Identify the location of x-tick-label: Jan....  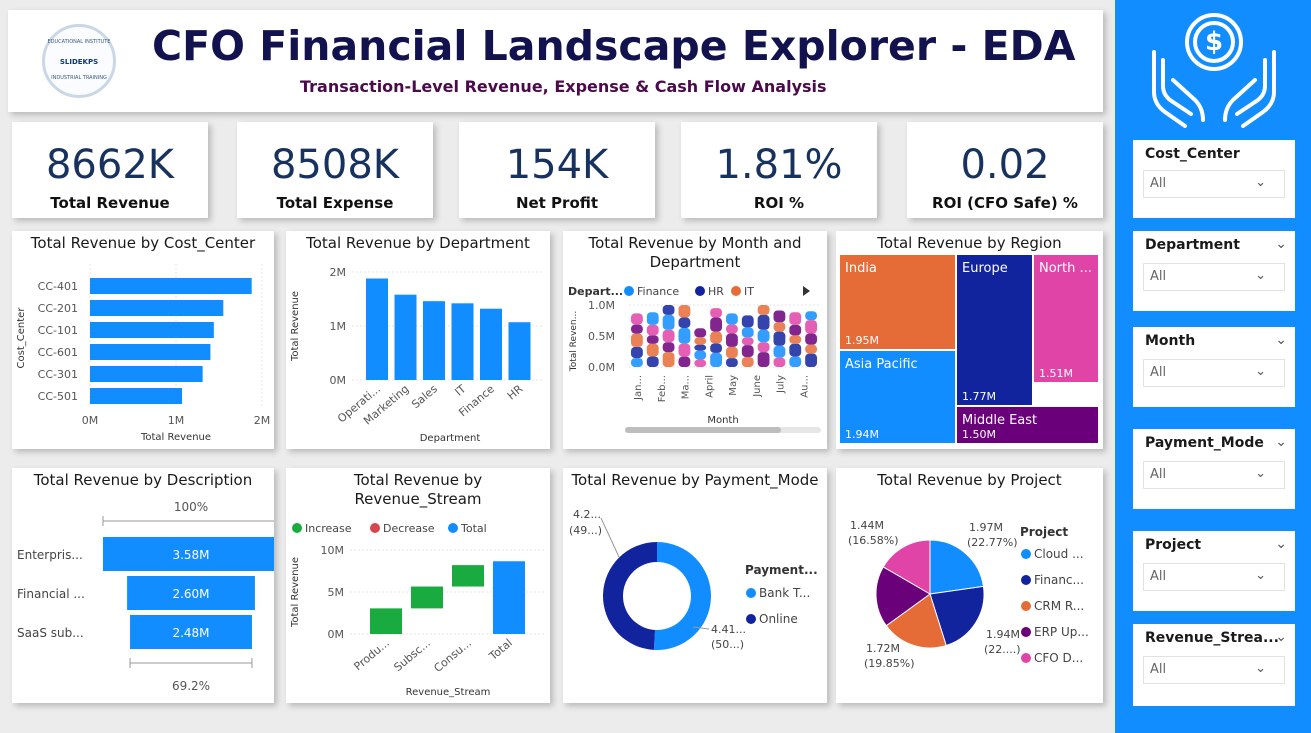
(638, 388).